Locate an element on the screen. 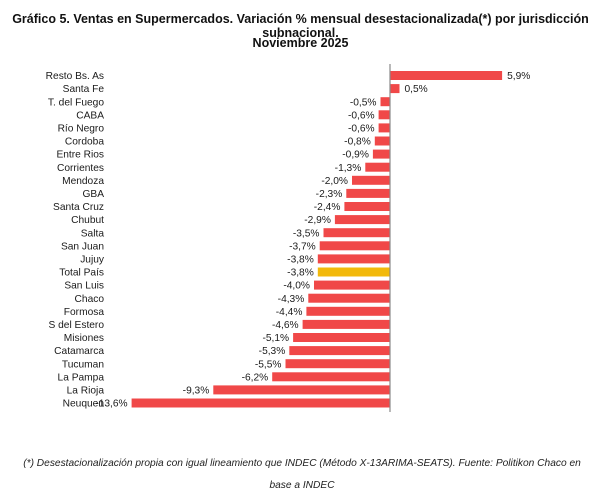 This screenshot has width=601, height=501. category-label: S del Estero is located at coordinates (77, 325).